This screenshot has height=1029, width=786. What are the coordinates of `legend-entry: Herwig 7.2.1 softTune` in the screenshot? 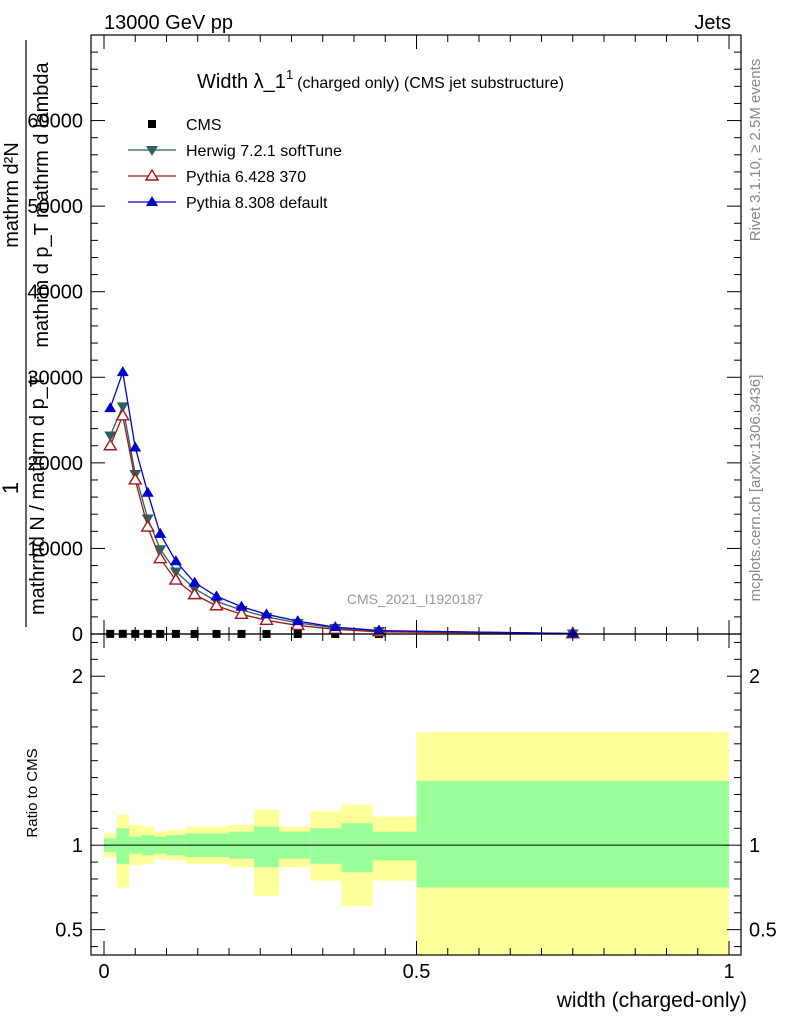 It's located at (235, 151).